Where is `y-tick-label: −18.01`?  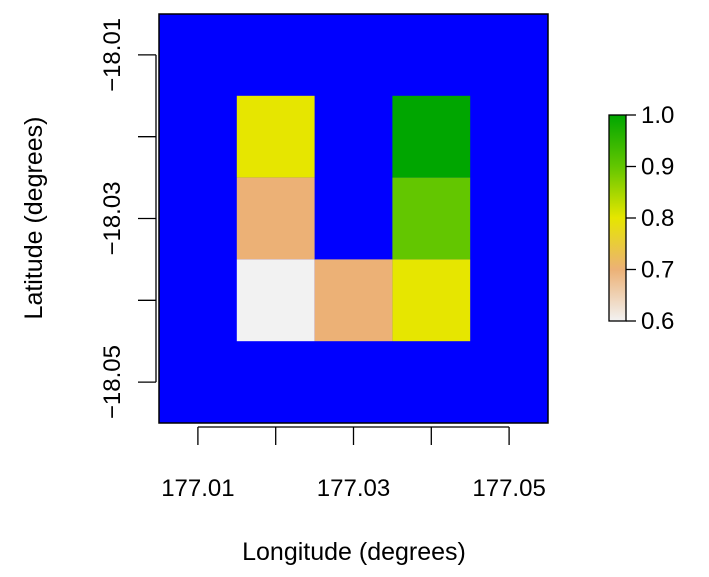
y-tick-label: −18.01 is located at coordinates (112, 55).